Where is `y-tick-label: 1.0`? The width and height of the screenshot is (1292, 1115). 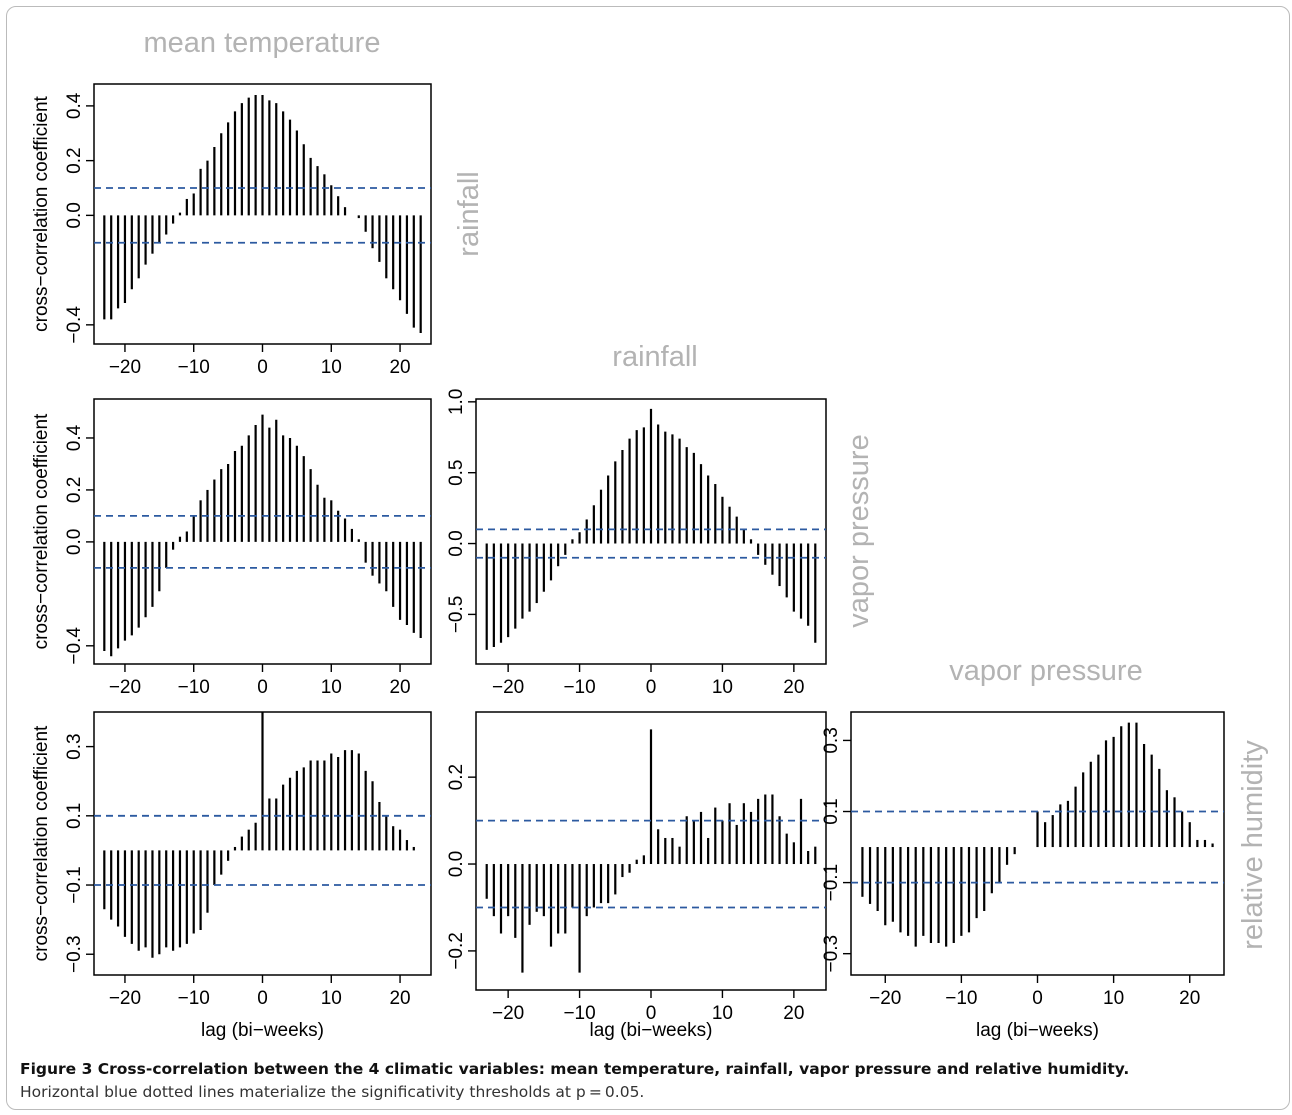 y-tick-label: 1.0 is located at coordinates (456, 402).